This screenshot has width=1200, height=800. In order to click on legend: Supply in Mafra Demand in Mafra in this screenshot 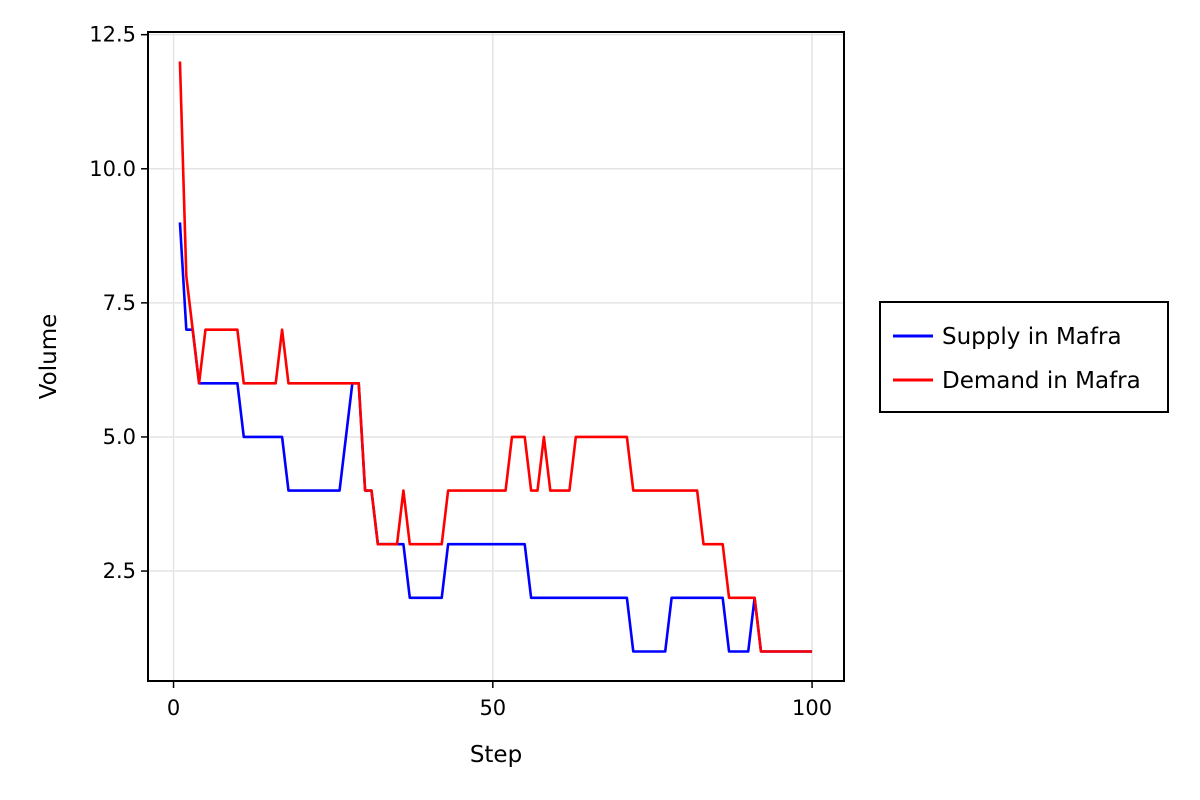, I will do `click(1024, 357)`.